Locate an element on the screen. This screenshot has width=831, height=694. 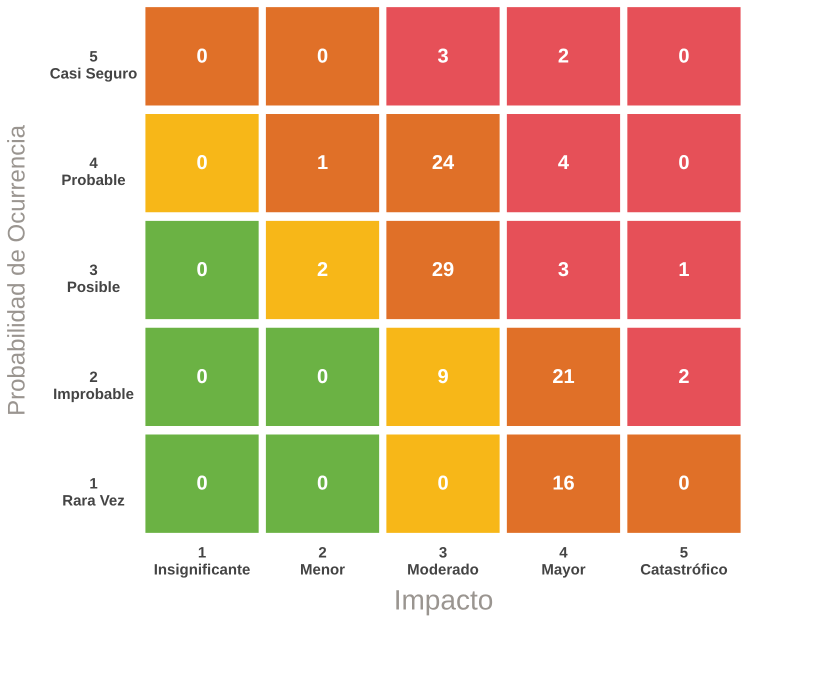
y-tick-label: 2 Improbable is located at coordinates (93, 385).